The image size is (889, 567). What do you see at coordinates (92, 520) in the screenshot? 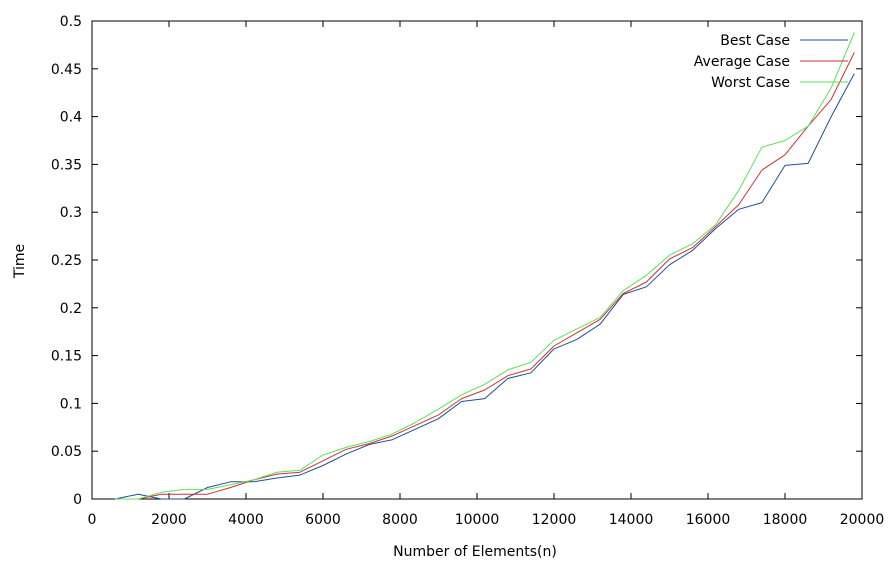
I see `x-tick-label: 0` at bounding box center [92, 520].